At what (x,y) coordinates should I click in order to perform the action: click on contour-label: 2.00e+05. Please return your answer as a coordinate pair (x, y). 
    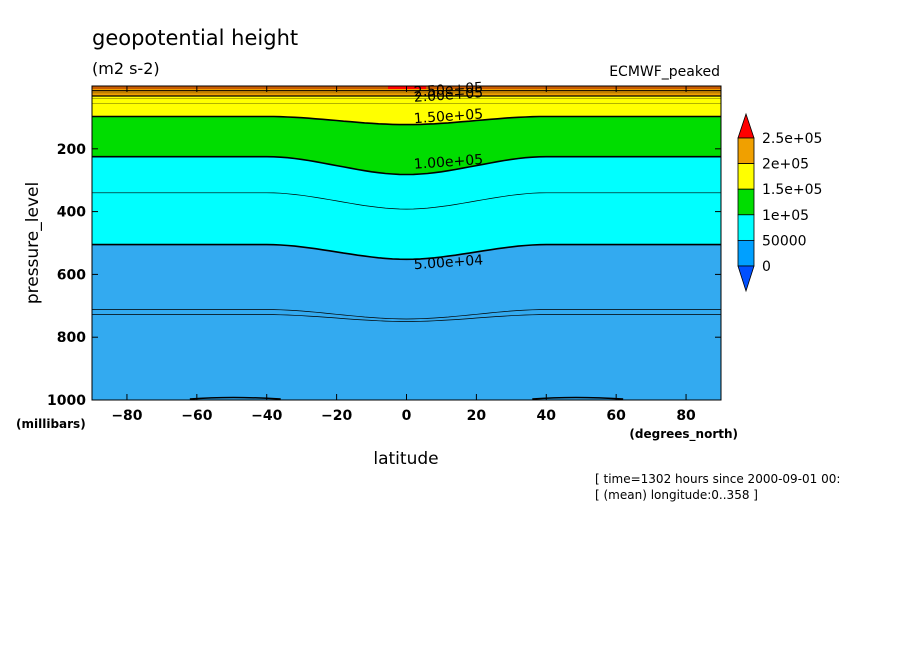
    Looking at the image, I should click on (448, 95).